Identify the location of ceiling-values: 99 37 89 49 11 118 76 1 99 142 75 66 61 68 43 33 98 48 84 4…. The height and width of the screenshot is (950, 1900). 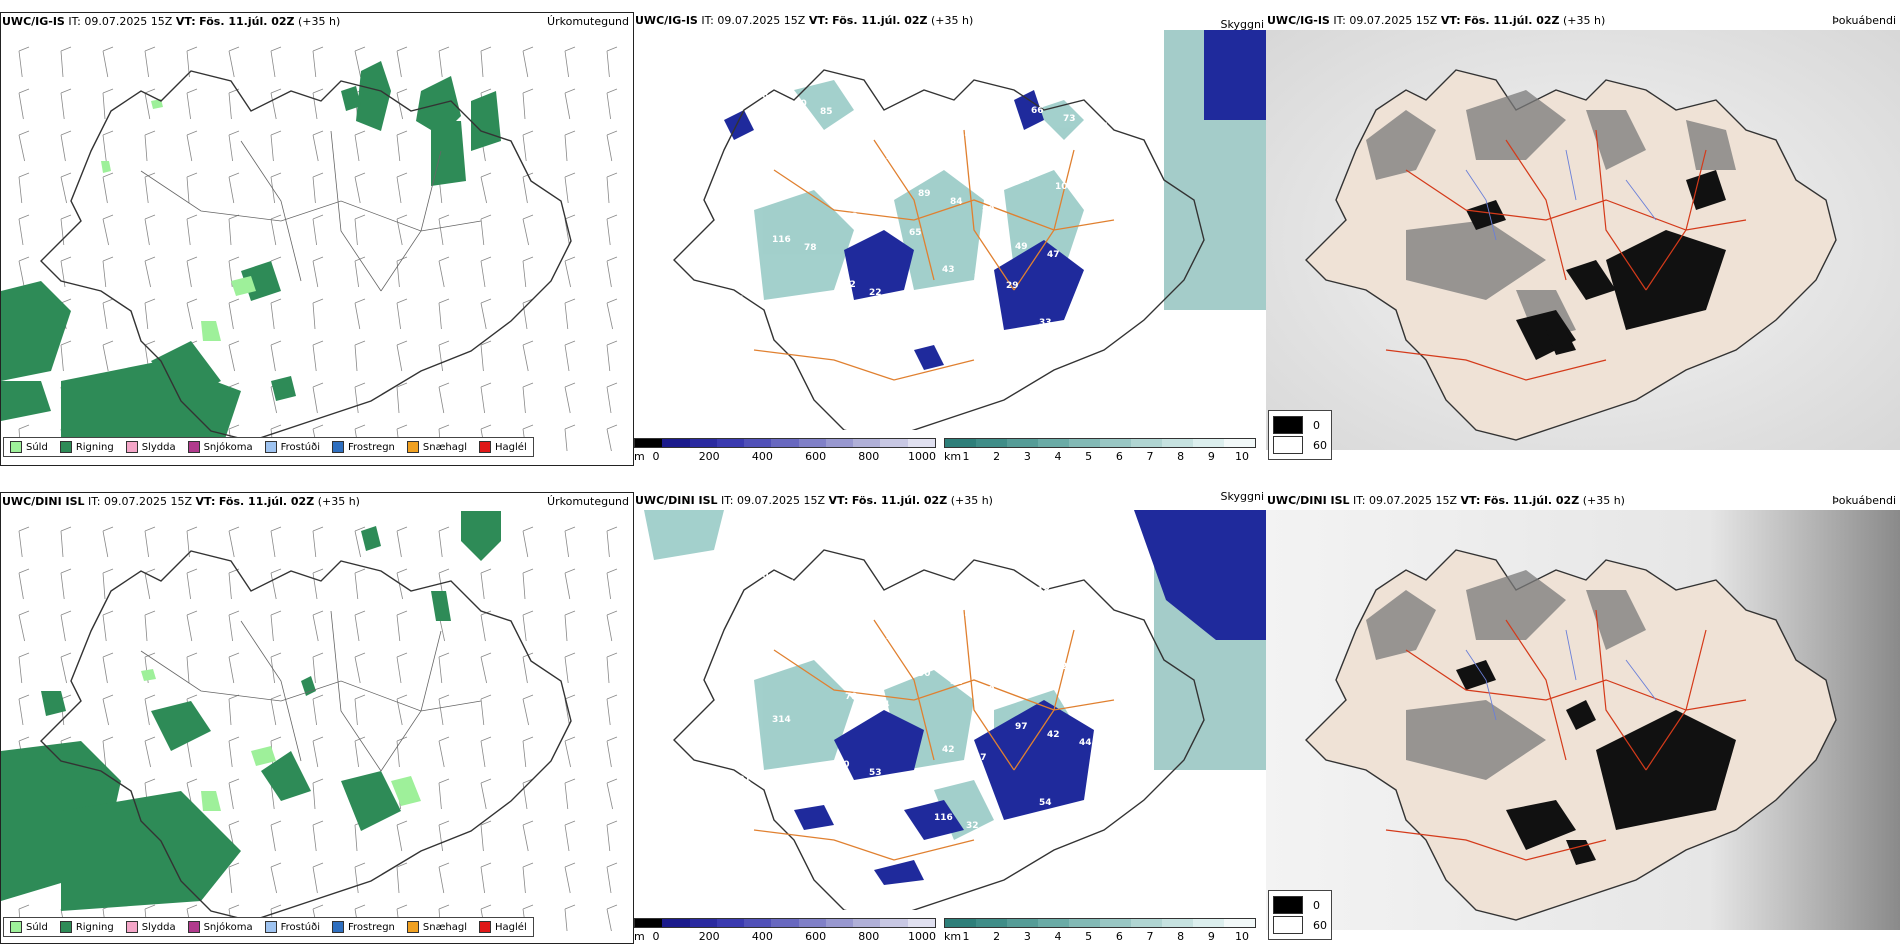
(920, 224).